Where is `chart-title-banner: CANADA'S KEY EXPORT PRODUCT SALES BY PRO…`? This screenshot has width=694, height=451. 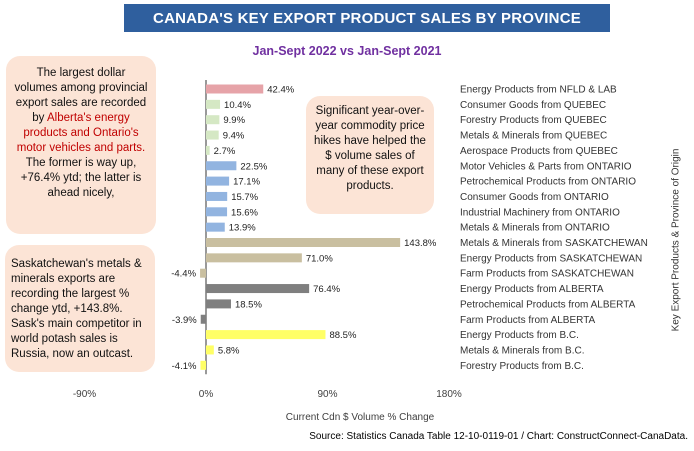
chart-title-banner: CANADA'S KEY EXPORT PRODUCT SALES BY PRO… is located at coordinates (367, 18).